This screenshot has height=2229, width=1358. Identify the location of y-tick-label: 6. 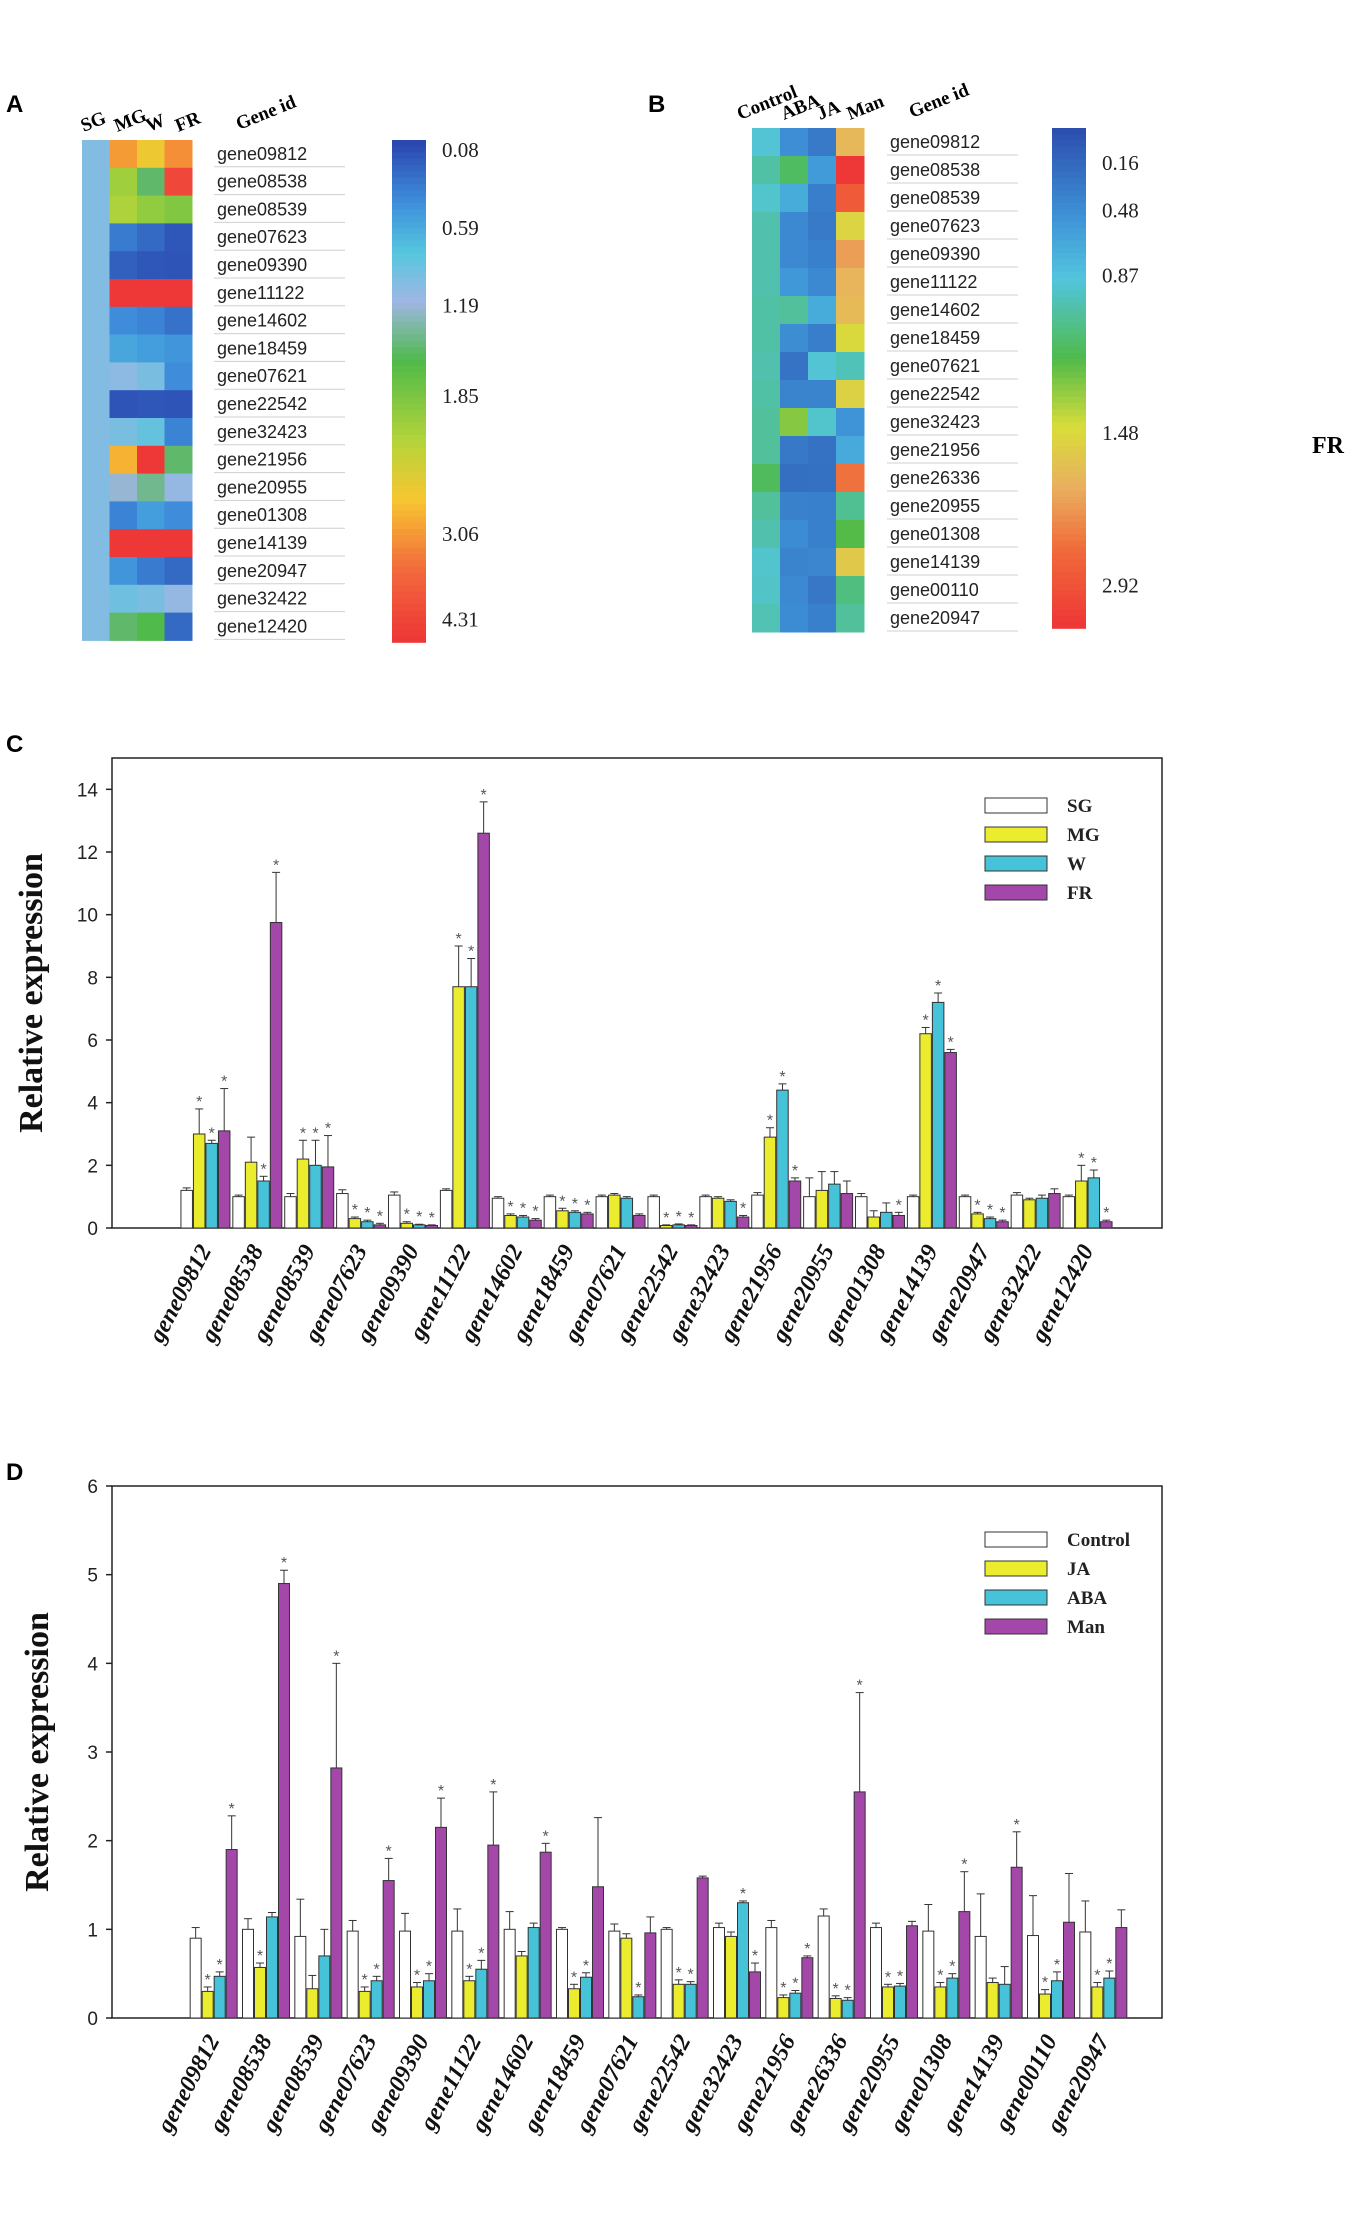
(92, 1041).